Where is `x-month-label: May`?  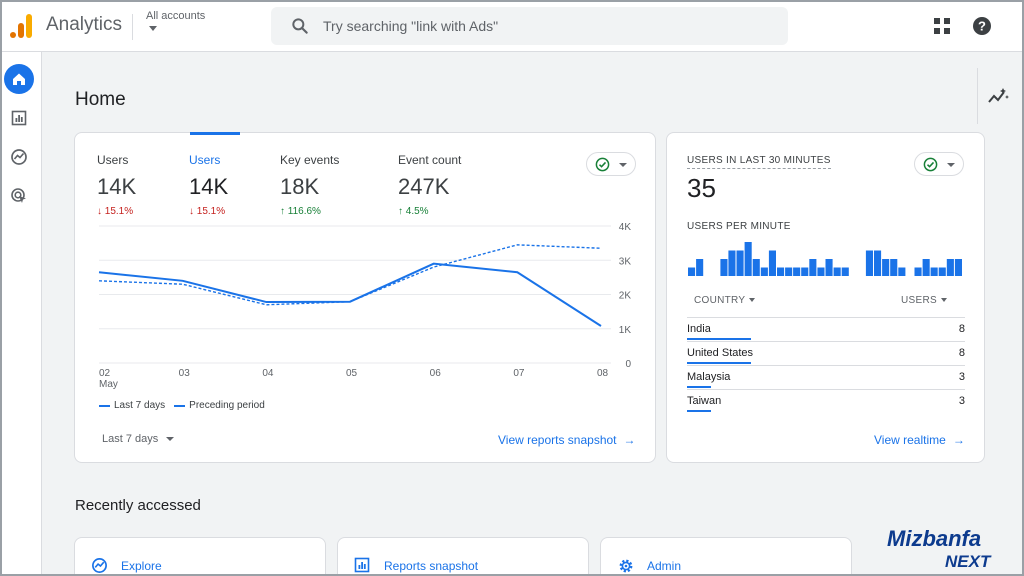
x-month-label: May is located at coordinates (108, 384).